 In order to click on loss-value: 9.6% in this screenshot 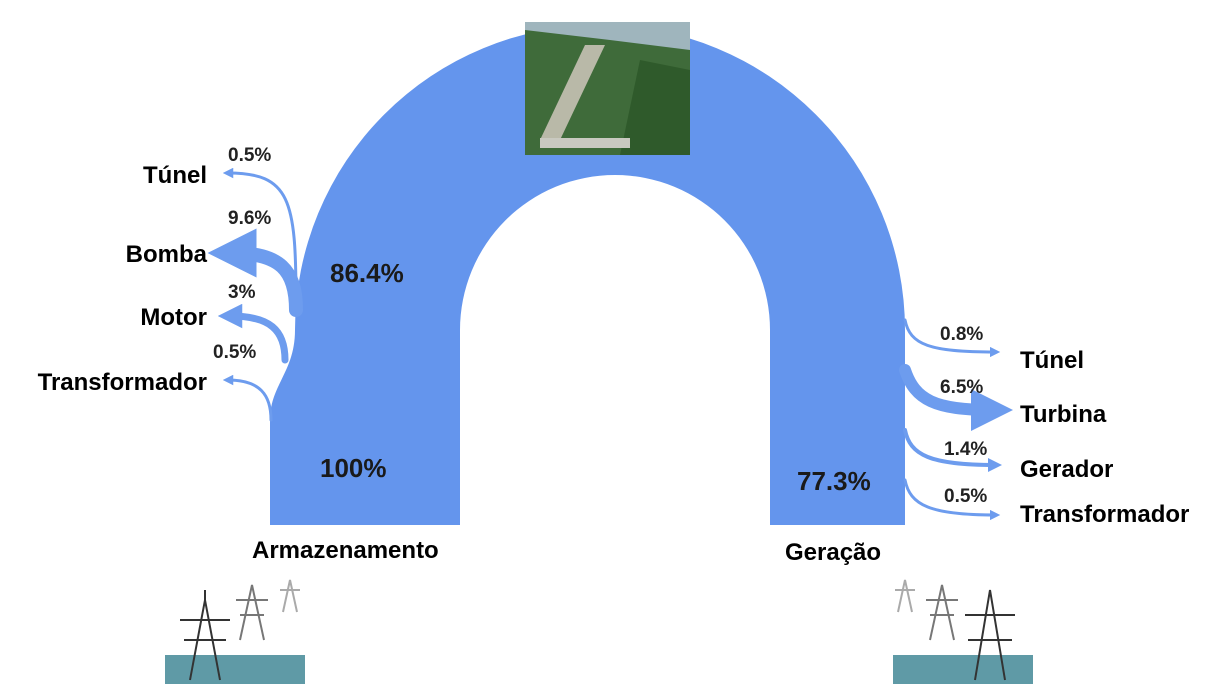, I will do `click(249, 218)`.